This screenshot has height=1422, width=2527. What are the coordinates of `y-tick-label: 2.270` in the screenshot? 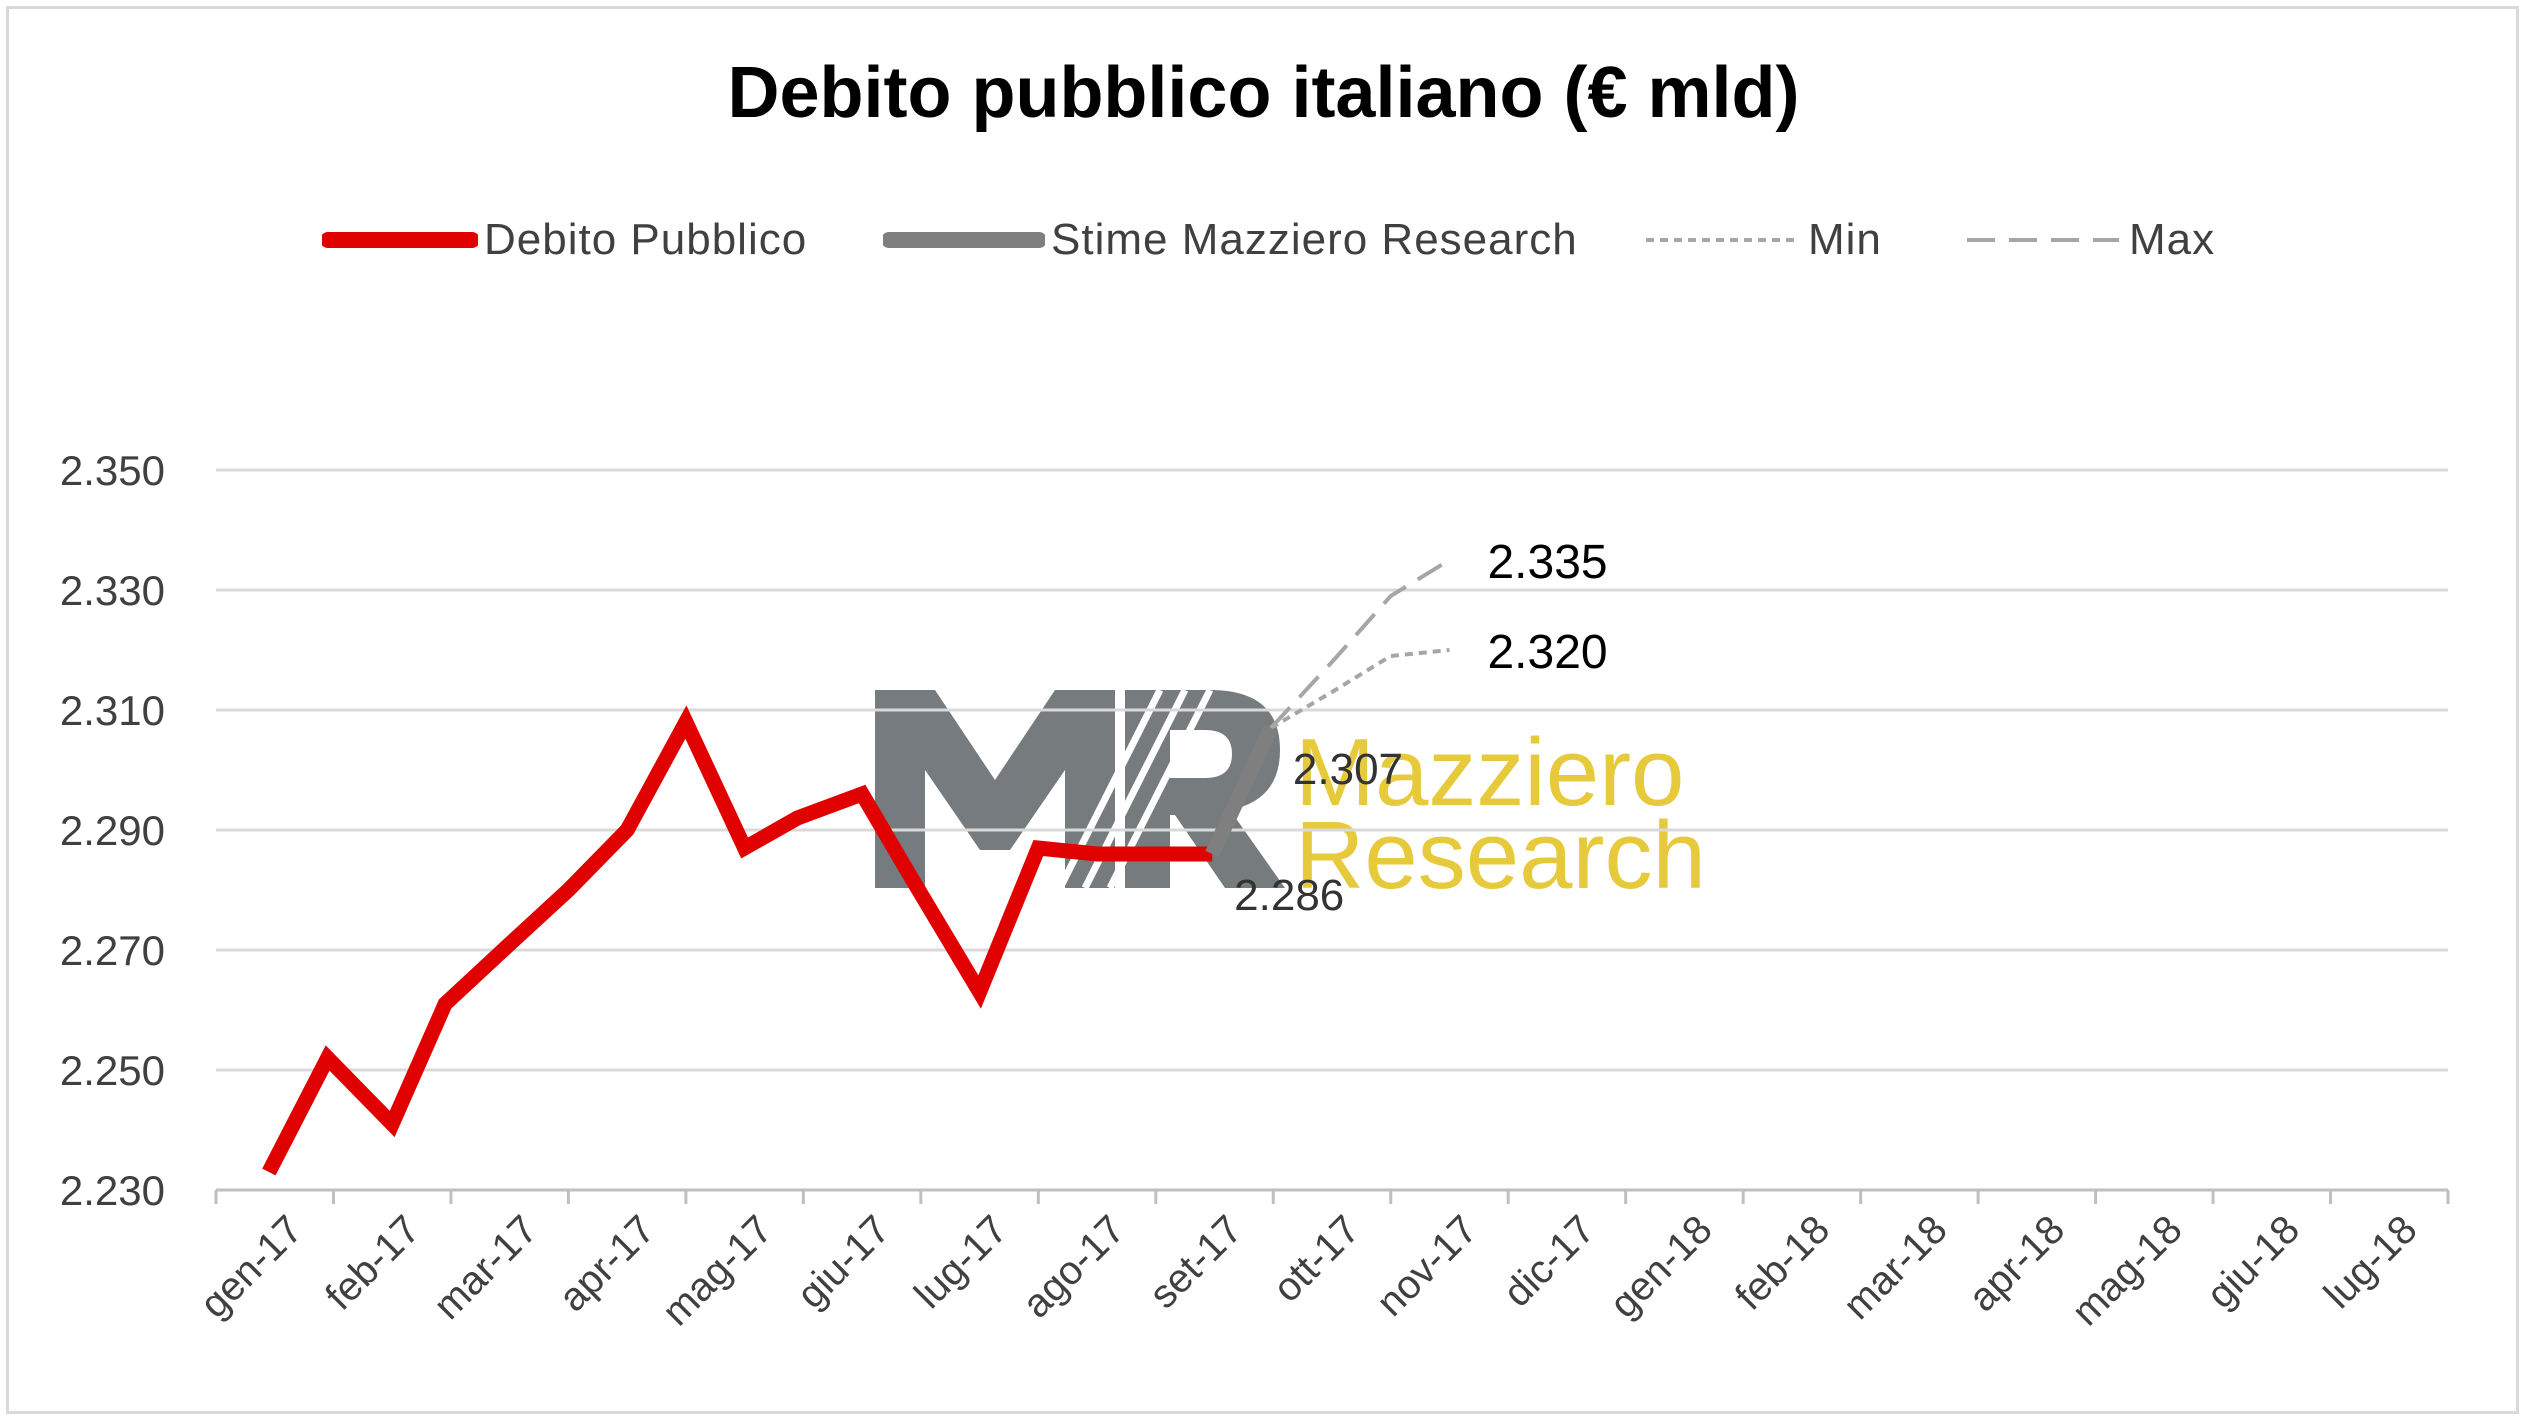 It's located at (112, 950).